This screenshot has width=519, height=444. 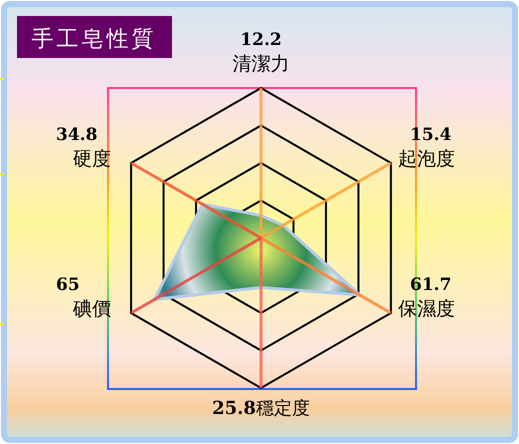 I want to click on spoke-label: 清潔力, so click(x=261, y=64).